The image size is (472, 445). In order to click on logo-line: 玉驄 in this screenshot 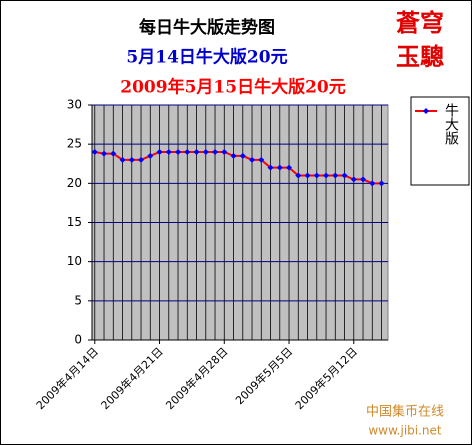, I will do `click(420, 57)`.